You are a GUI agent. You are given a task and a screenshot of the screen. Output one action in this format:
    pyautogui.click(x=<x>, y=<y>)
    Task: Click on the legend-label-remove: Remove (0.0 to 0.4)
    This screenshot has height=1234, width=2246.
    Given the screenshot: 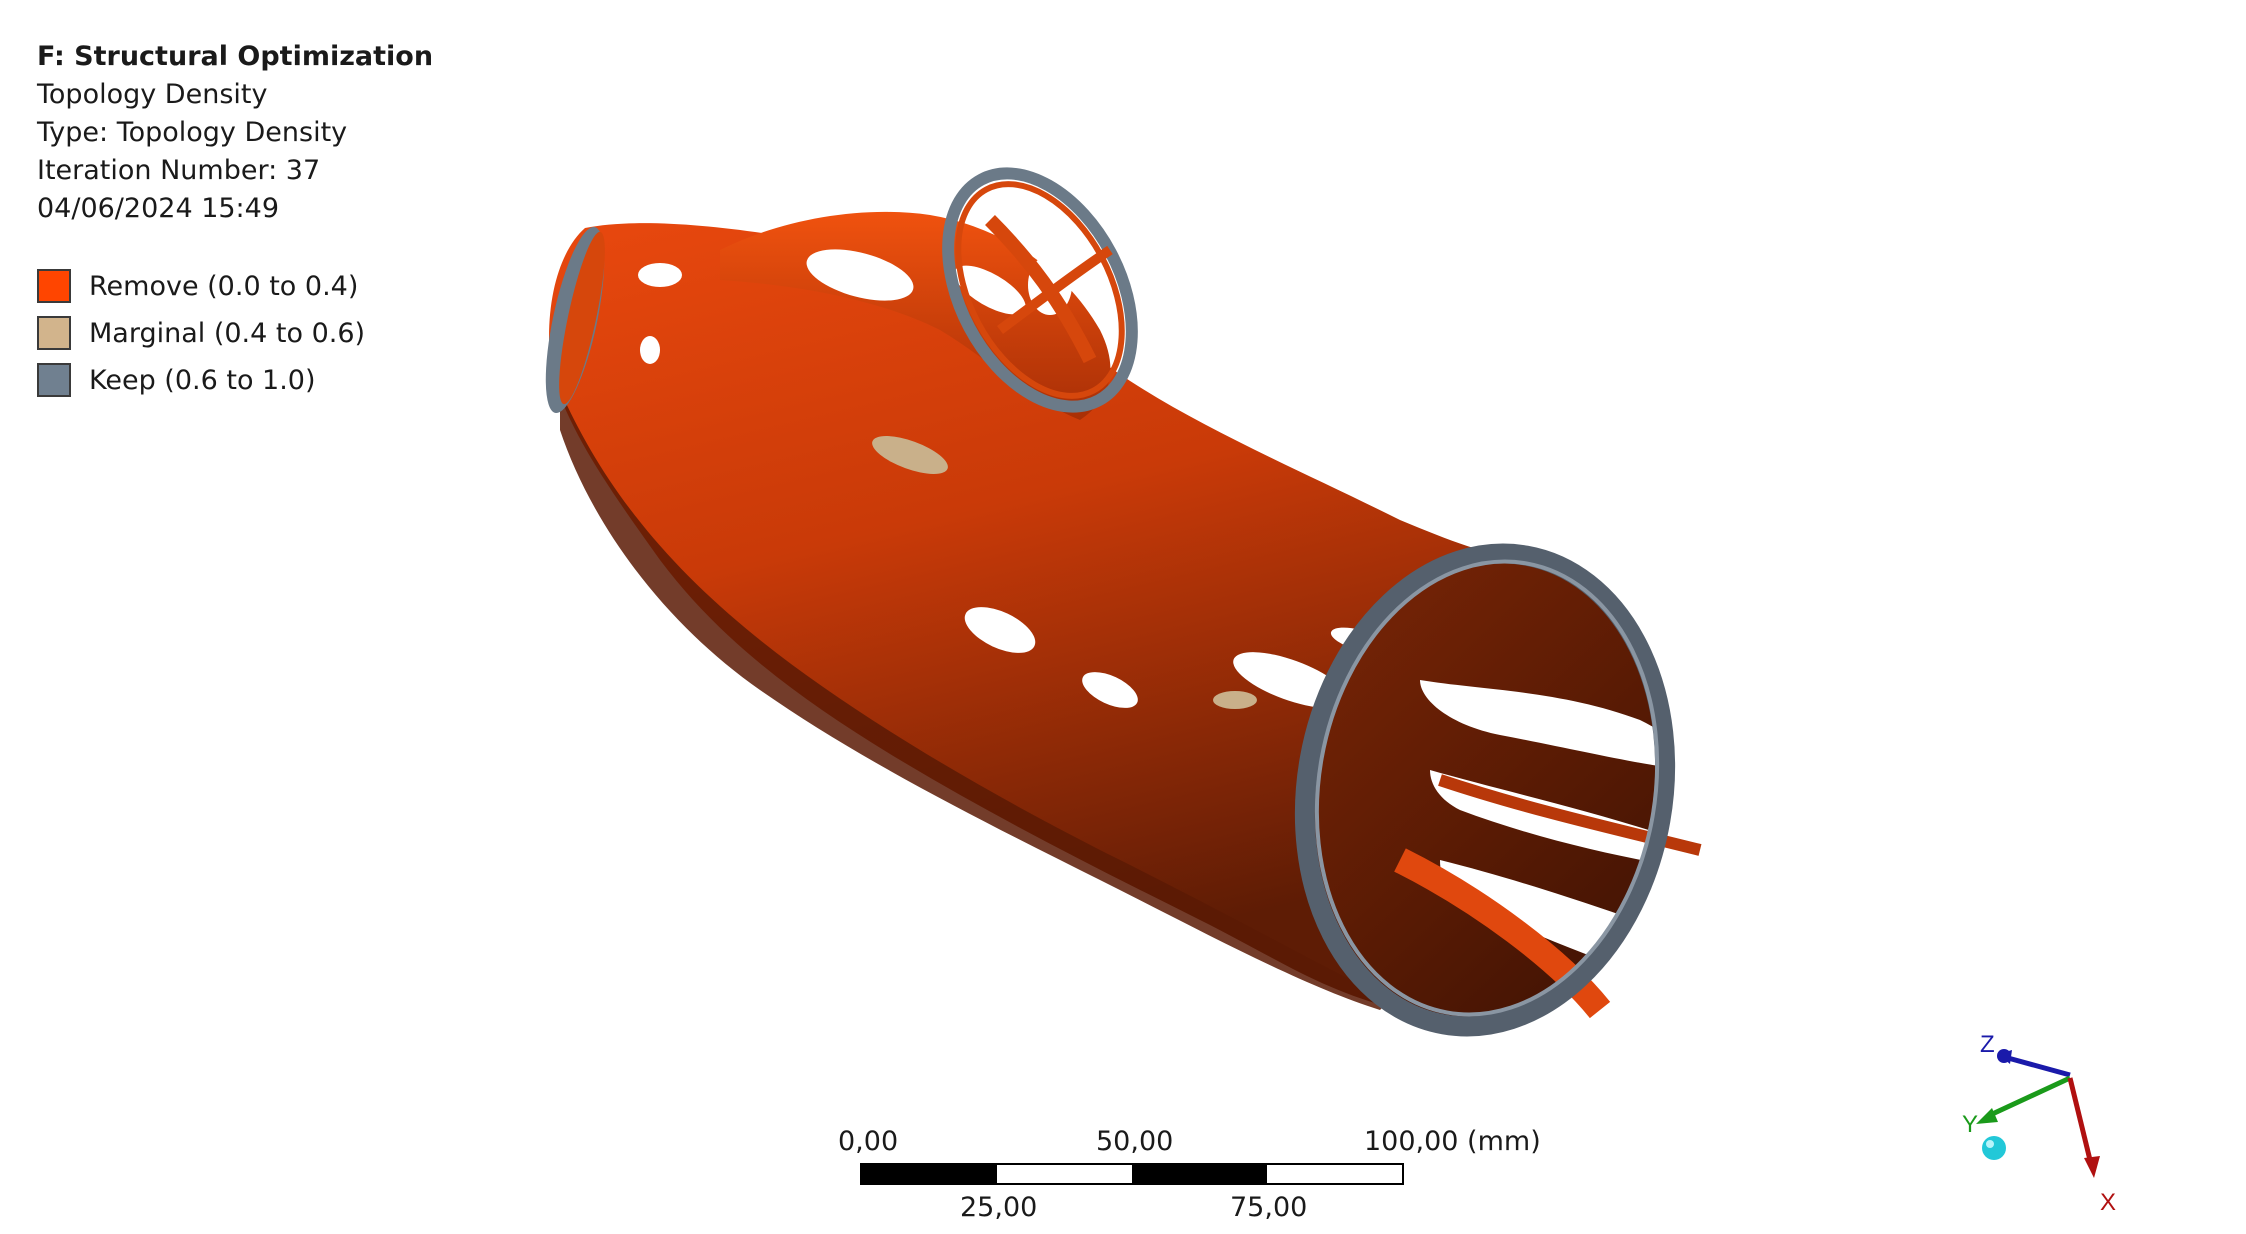 What is the action you would take?
    pyautogui.click(x=224, y=286)
    